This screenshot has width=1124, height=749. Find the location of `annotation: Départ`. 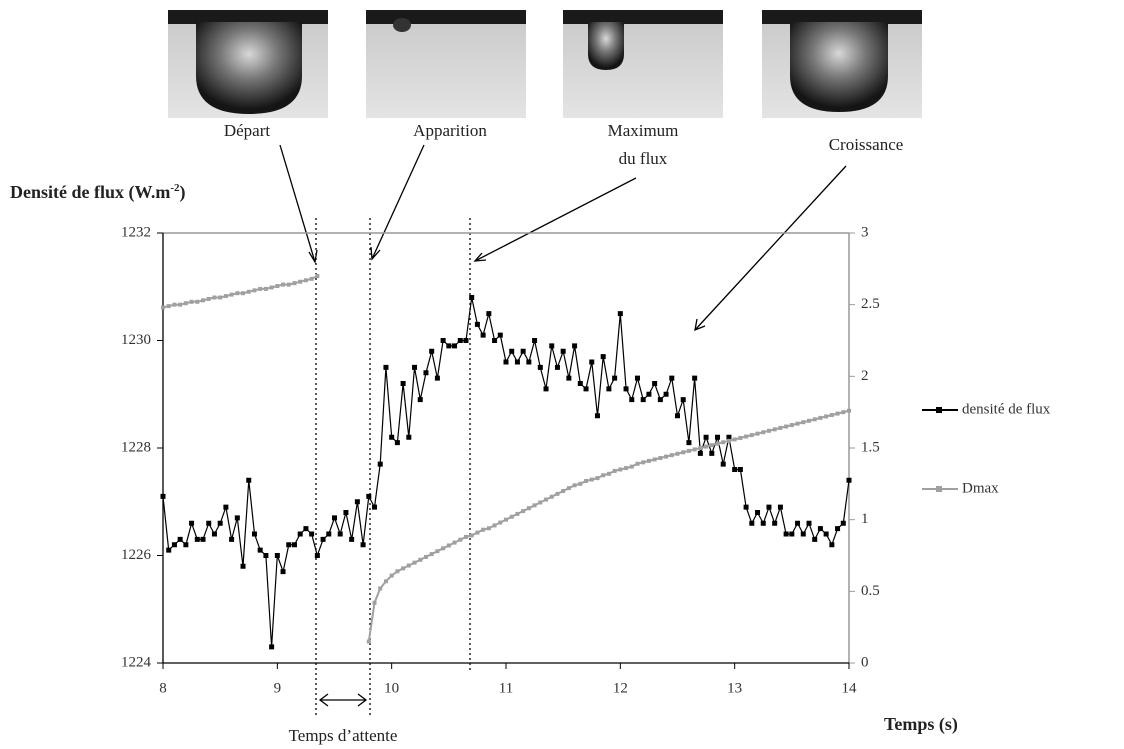

annotation: Départ is located at coordinates (247, 130).